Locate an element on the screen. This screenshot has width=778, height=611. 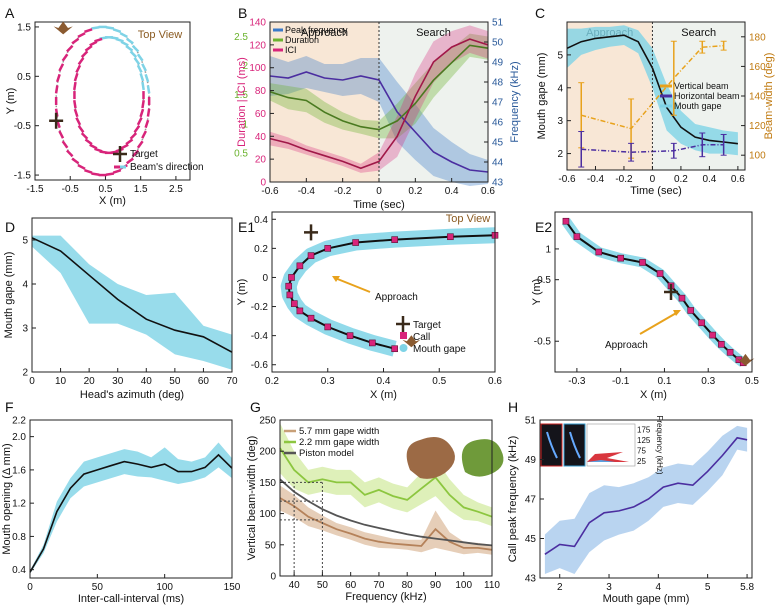
y-tick-label: 44 is located at coordinates (498, 163).